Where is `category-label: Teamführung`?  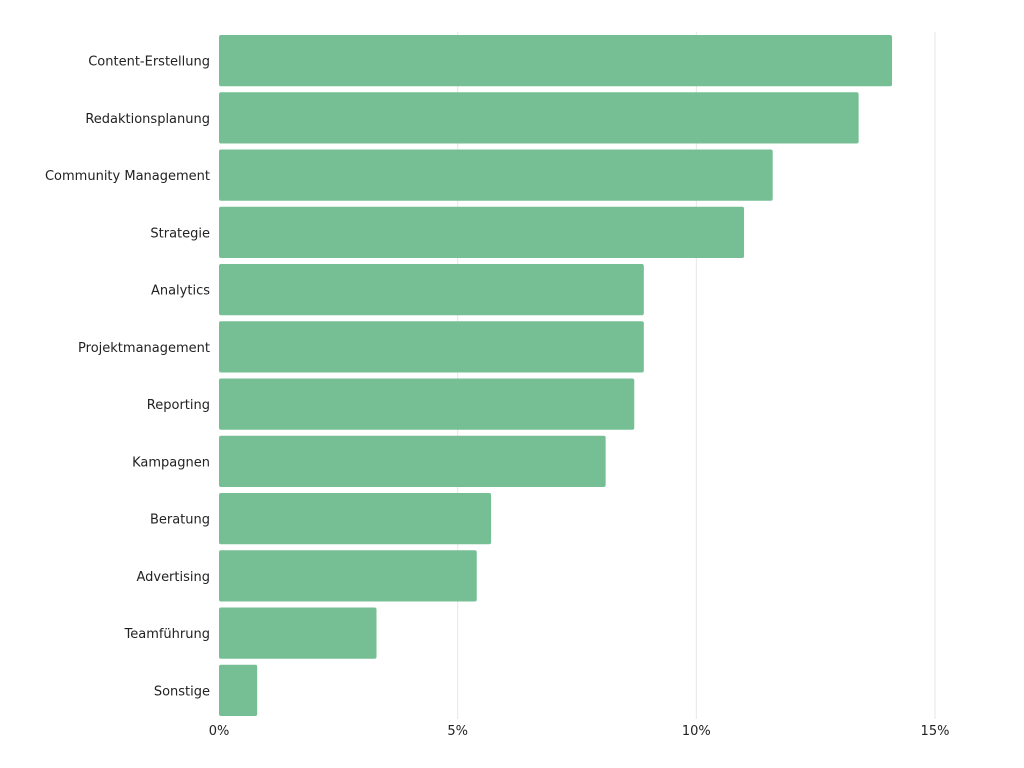
category-label: Teamführung is located at coordinates (167, 634).